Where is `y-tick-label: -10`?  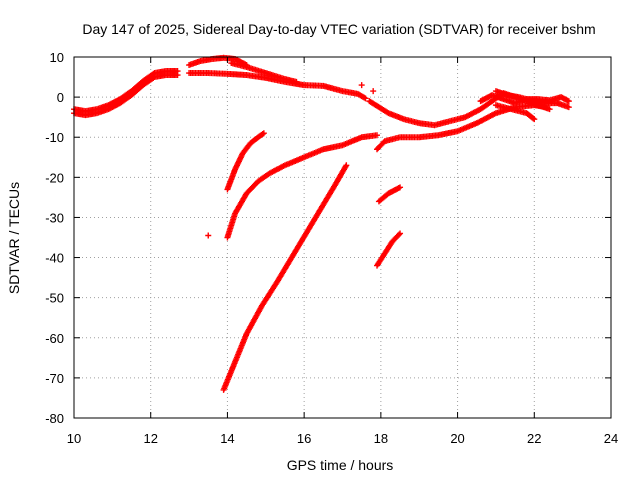
y-tick-label: -10 is located at coordinates (54, 137).